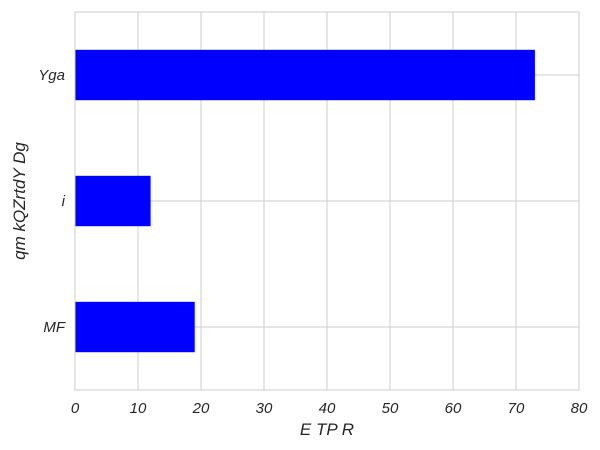  What do you see at coordinates (453, 408) in the screenshot?
I see `x-tick-label: 60` at bounding box center [453, 408].